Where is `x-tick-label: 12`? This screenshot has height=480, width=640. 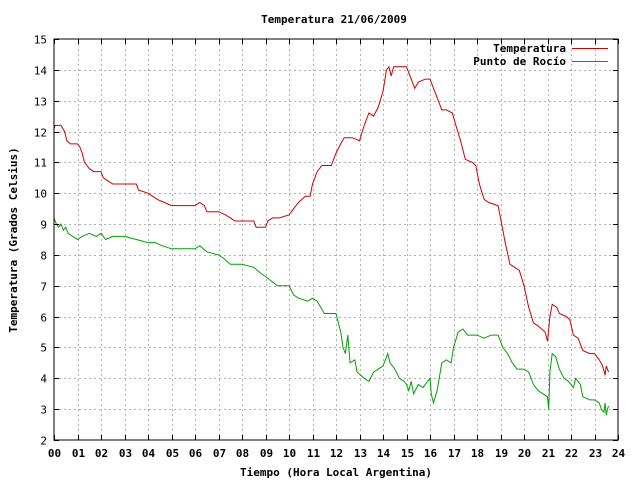
x-tick-label: 12 is located at coordinates (336, 453).